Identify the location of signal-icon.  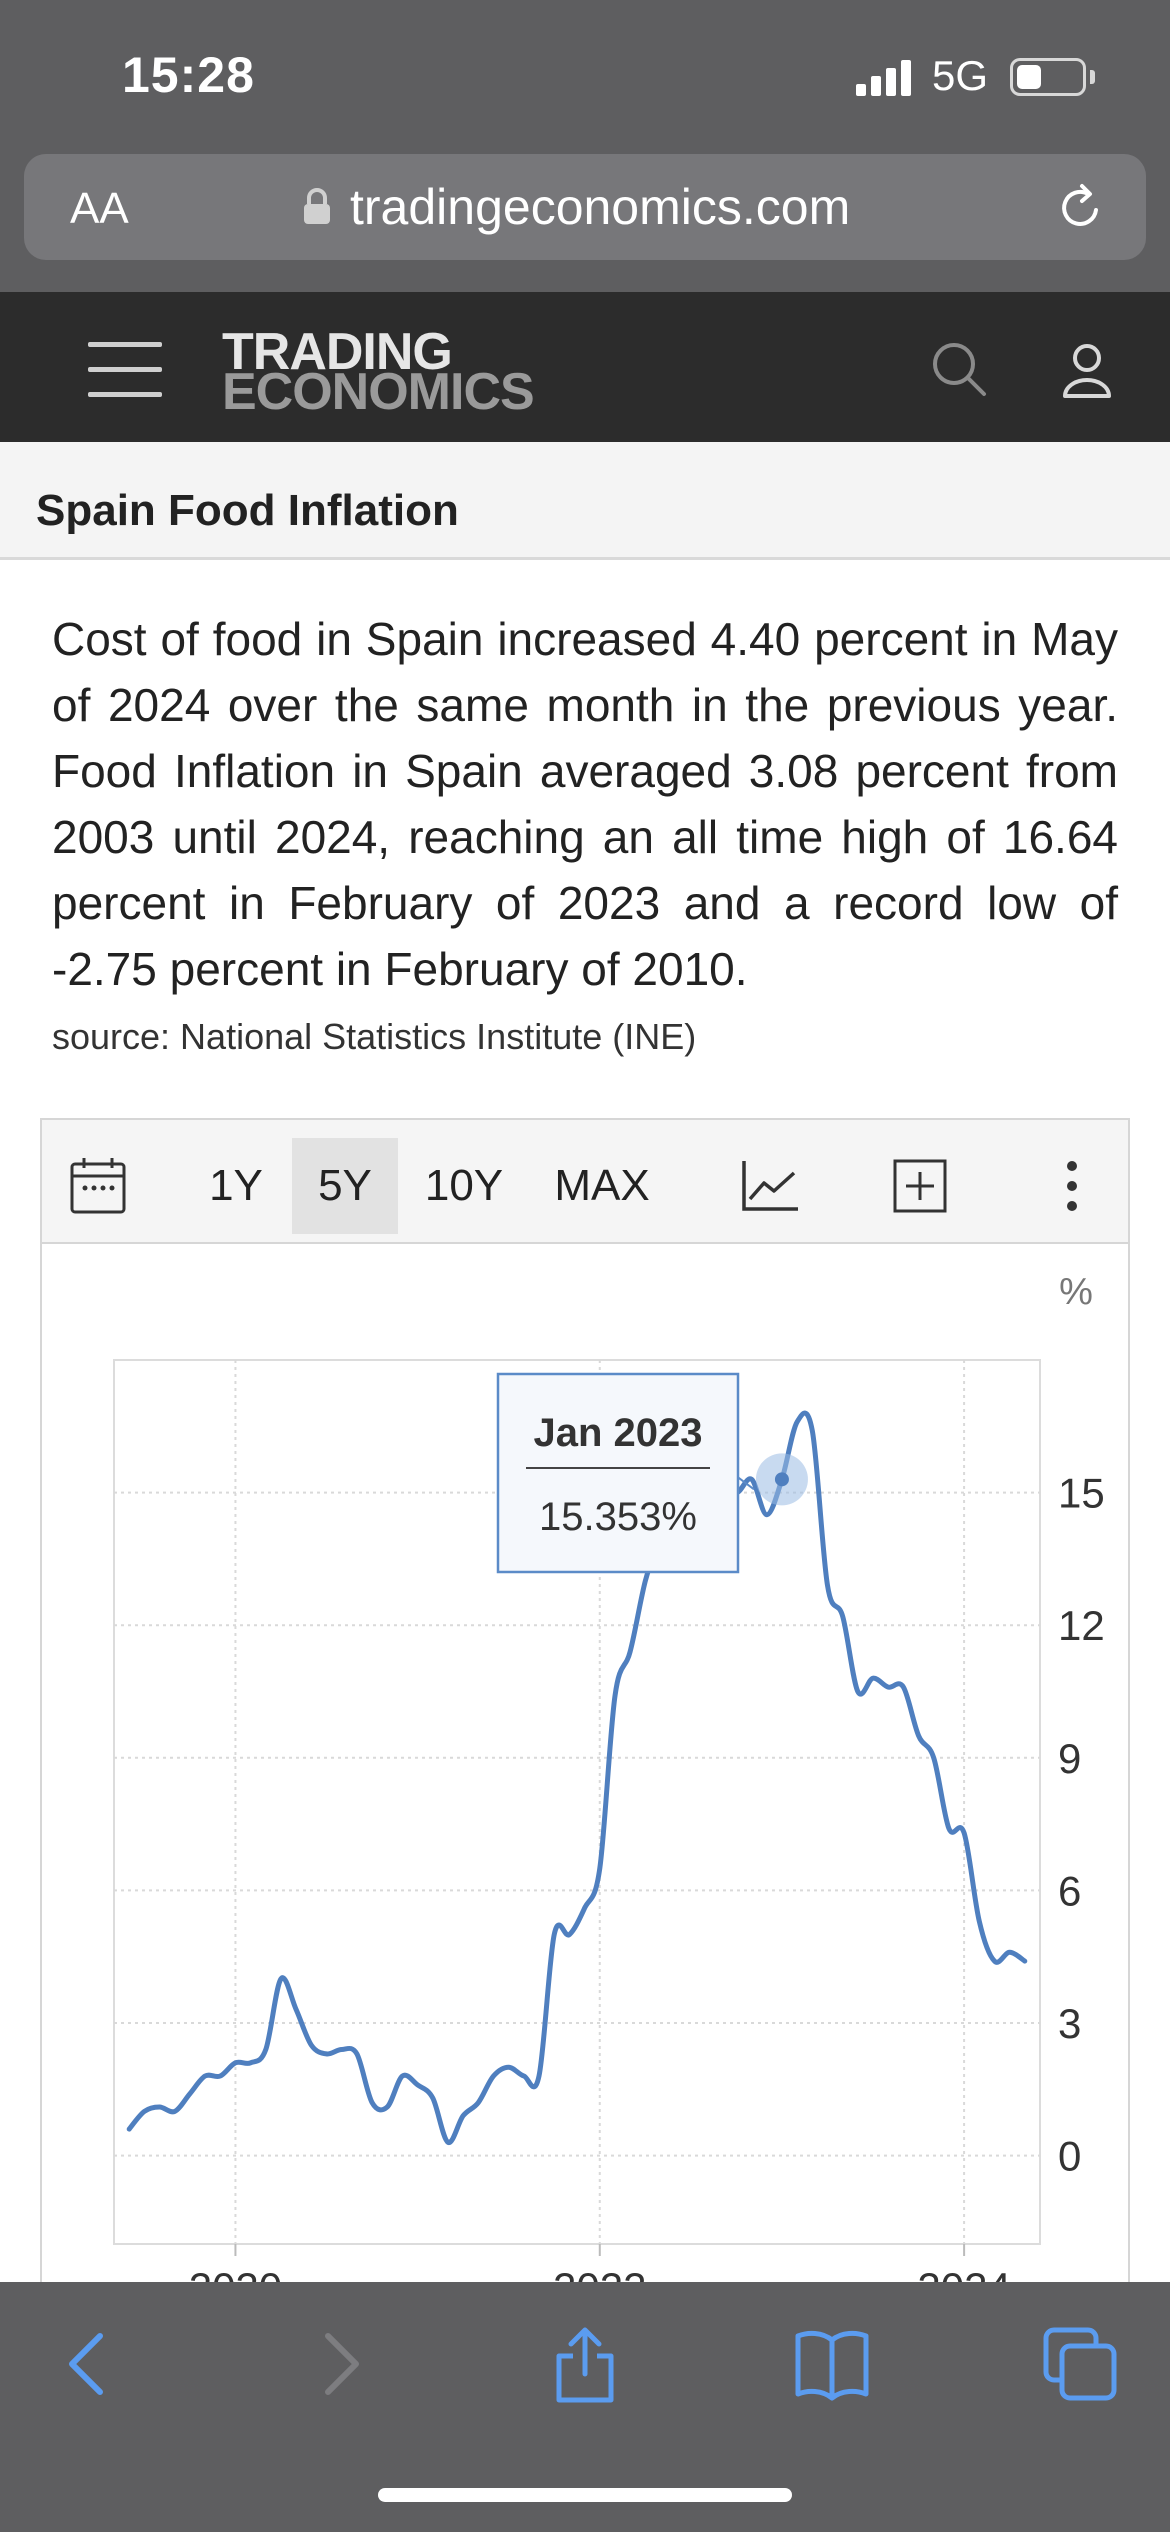
(883, 78).